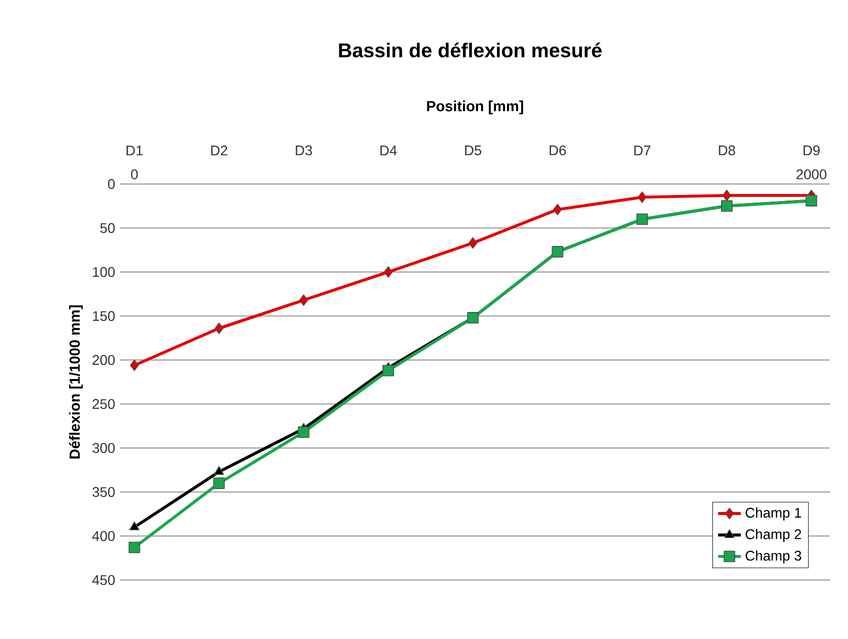  I want to click on chart-title: Bassin de déflexion mesuré, so click(470, 50).